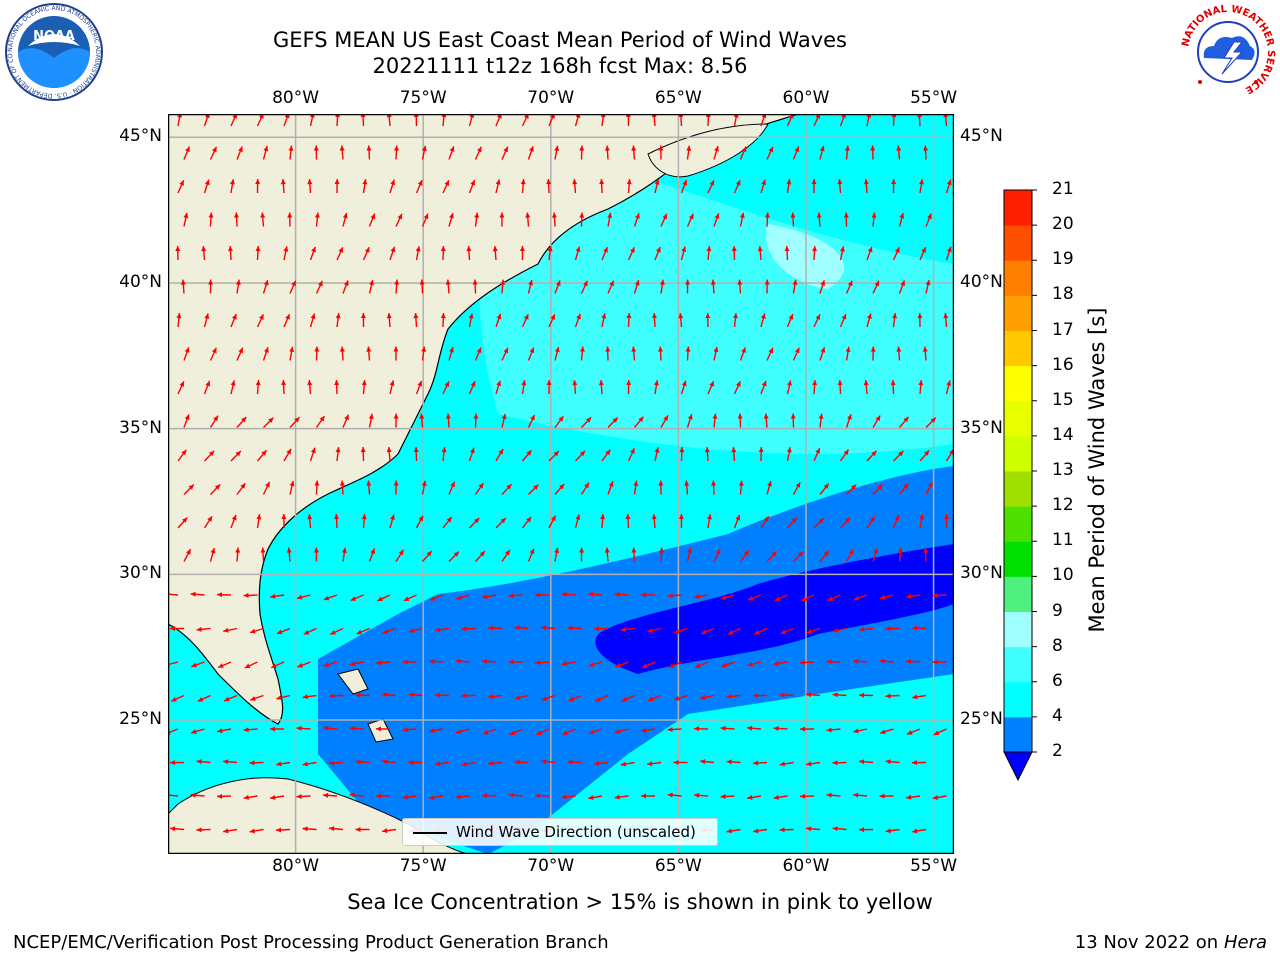 Image resolution: width=1280 pixels, height=960 pixels. I want to click on colorbar-tick-label: 2, so click(1057, 751).